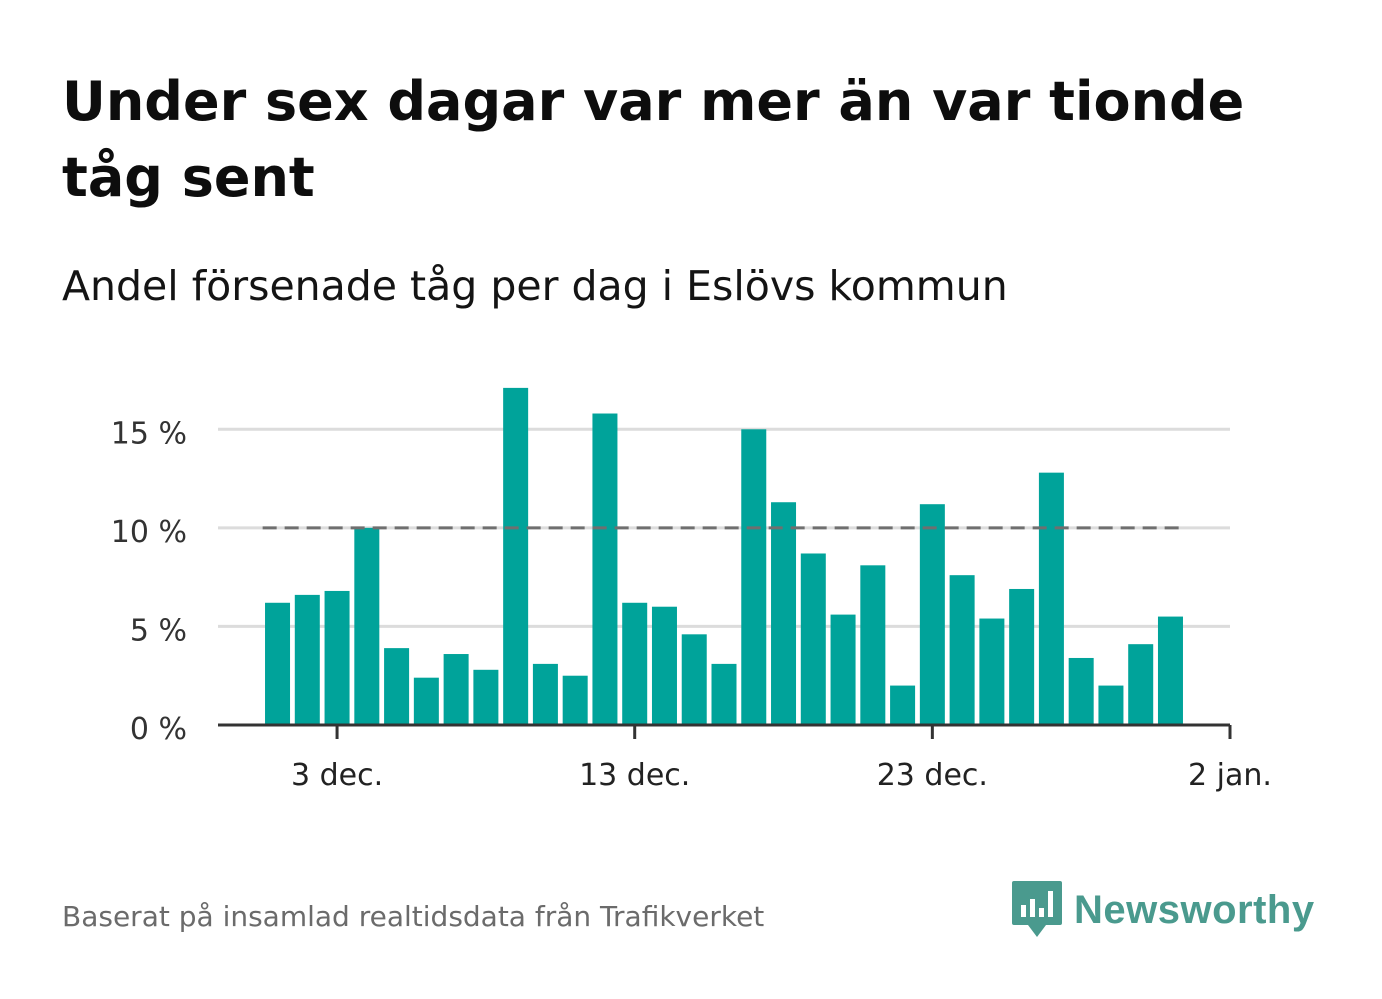 The height and width of the screenshot is (999, 1382). What do you see at coordinates (781, 775) in the screenshot?
I see `x-axis-tick-labels: 3 dec. 13 dec. 23 dec. 2 jan.` at bounding box center [781, 775].